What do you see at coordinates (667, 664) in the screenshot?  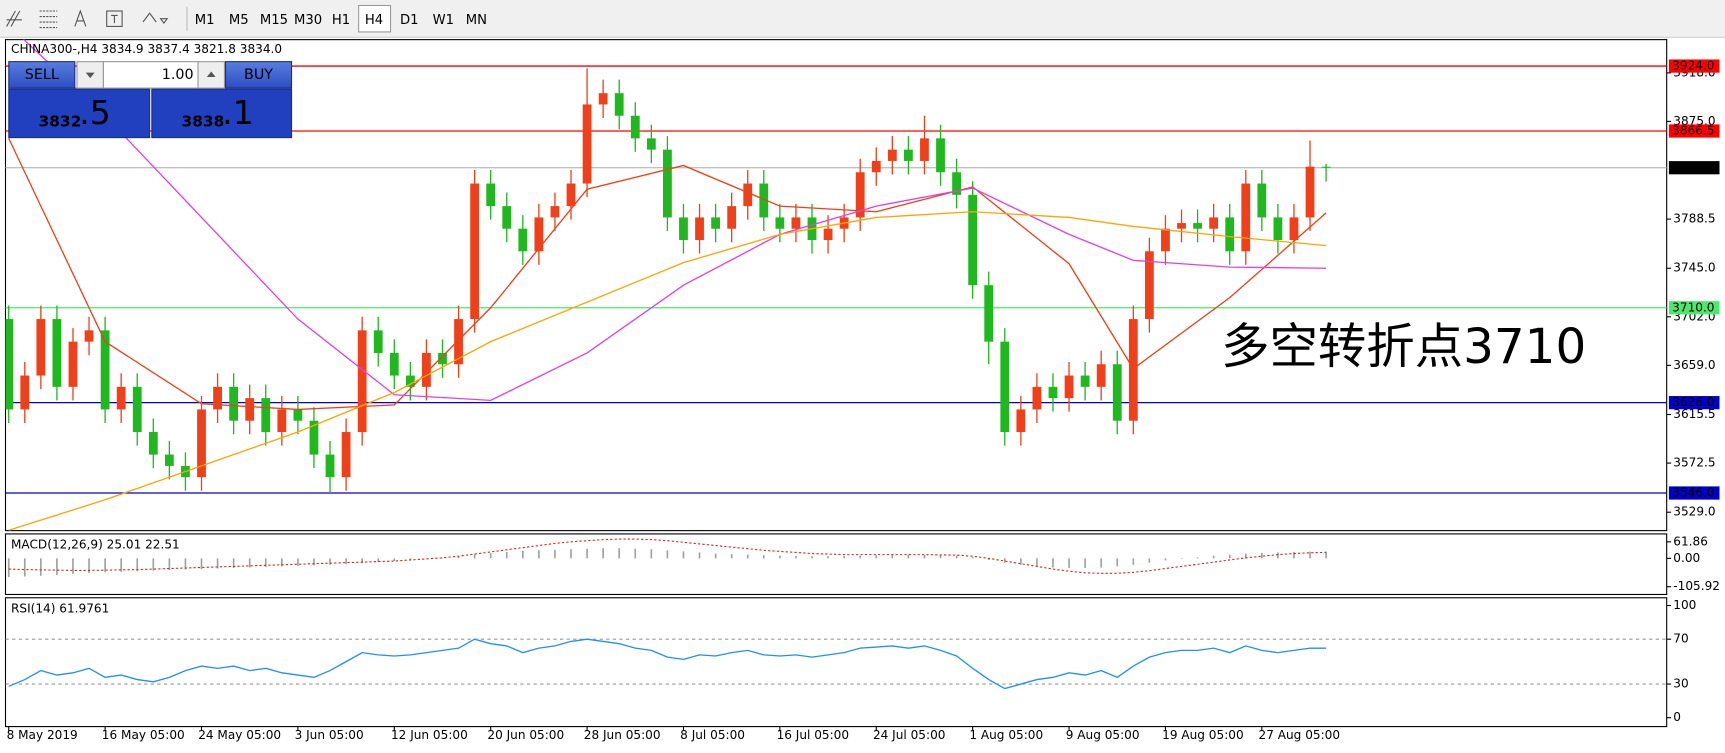 I see `rsi-line` at bounding box center [667, 664].